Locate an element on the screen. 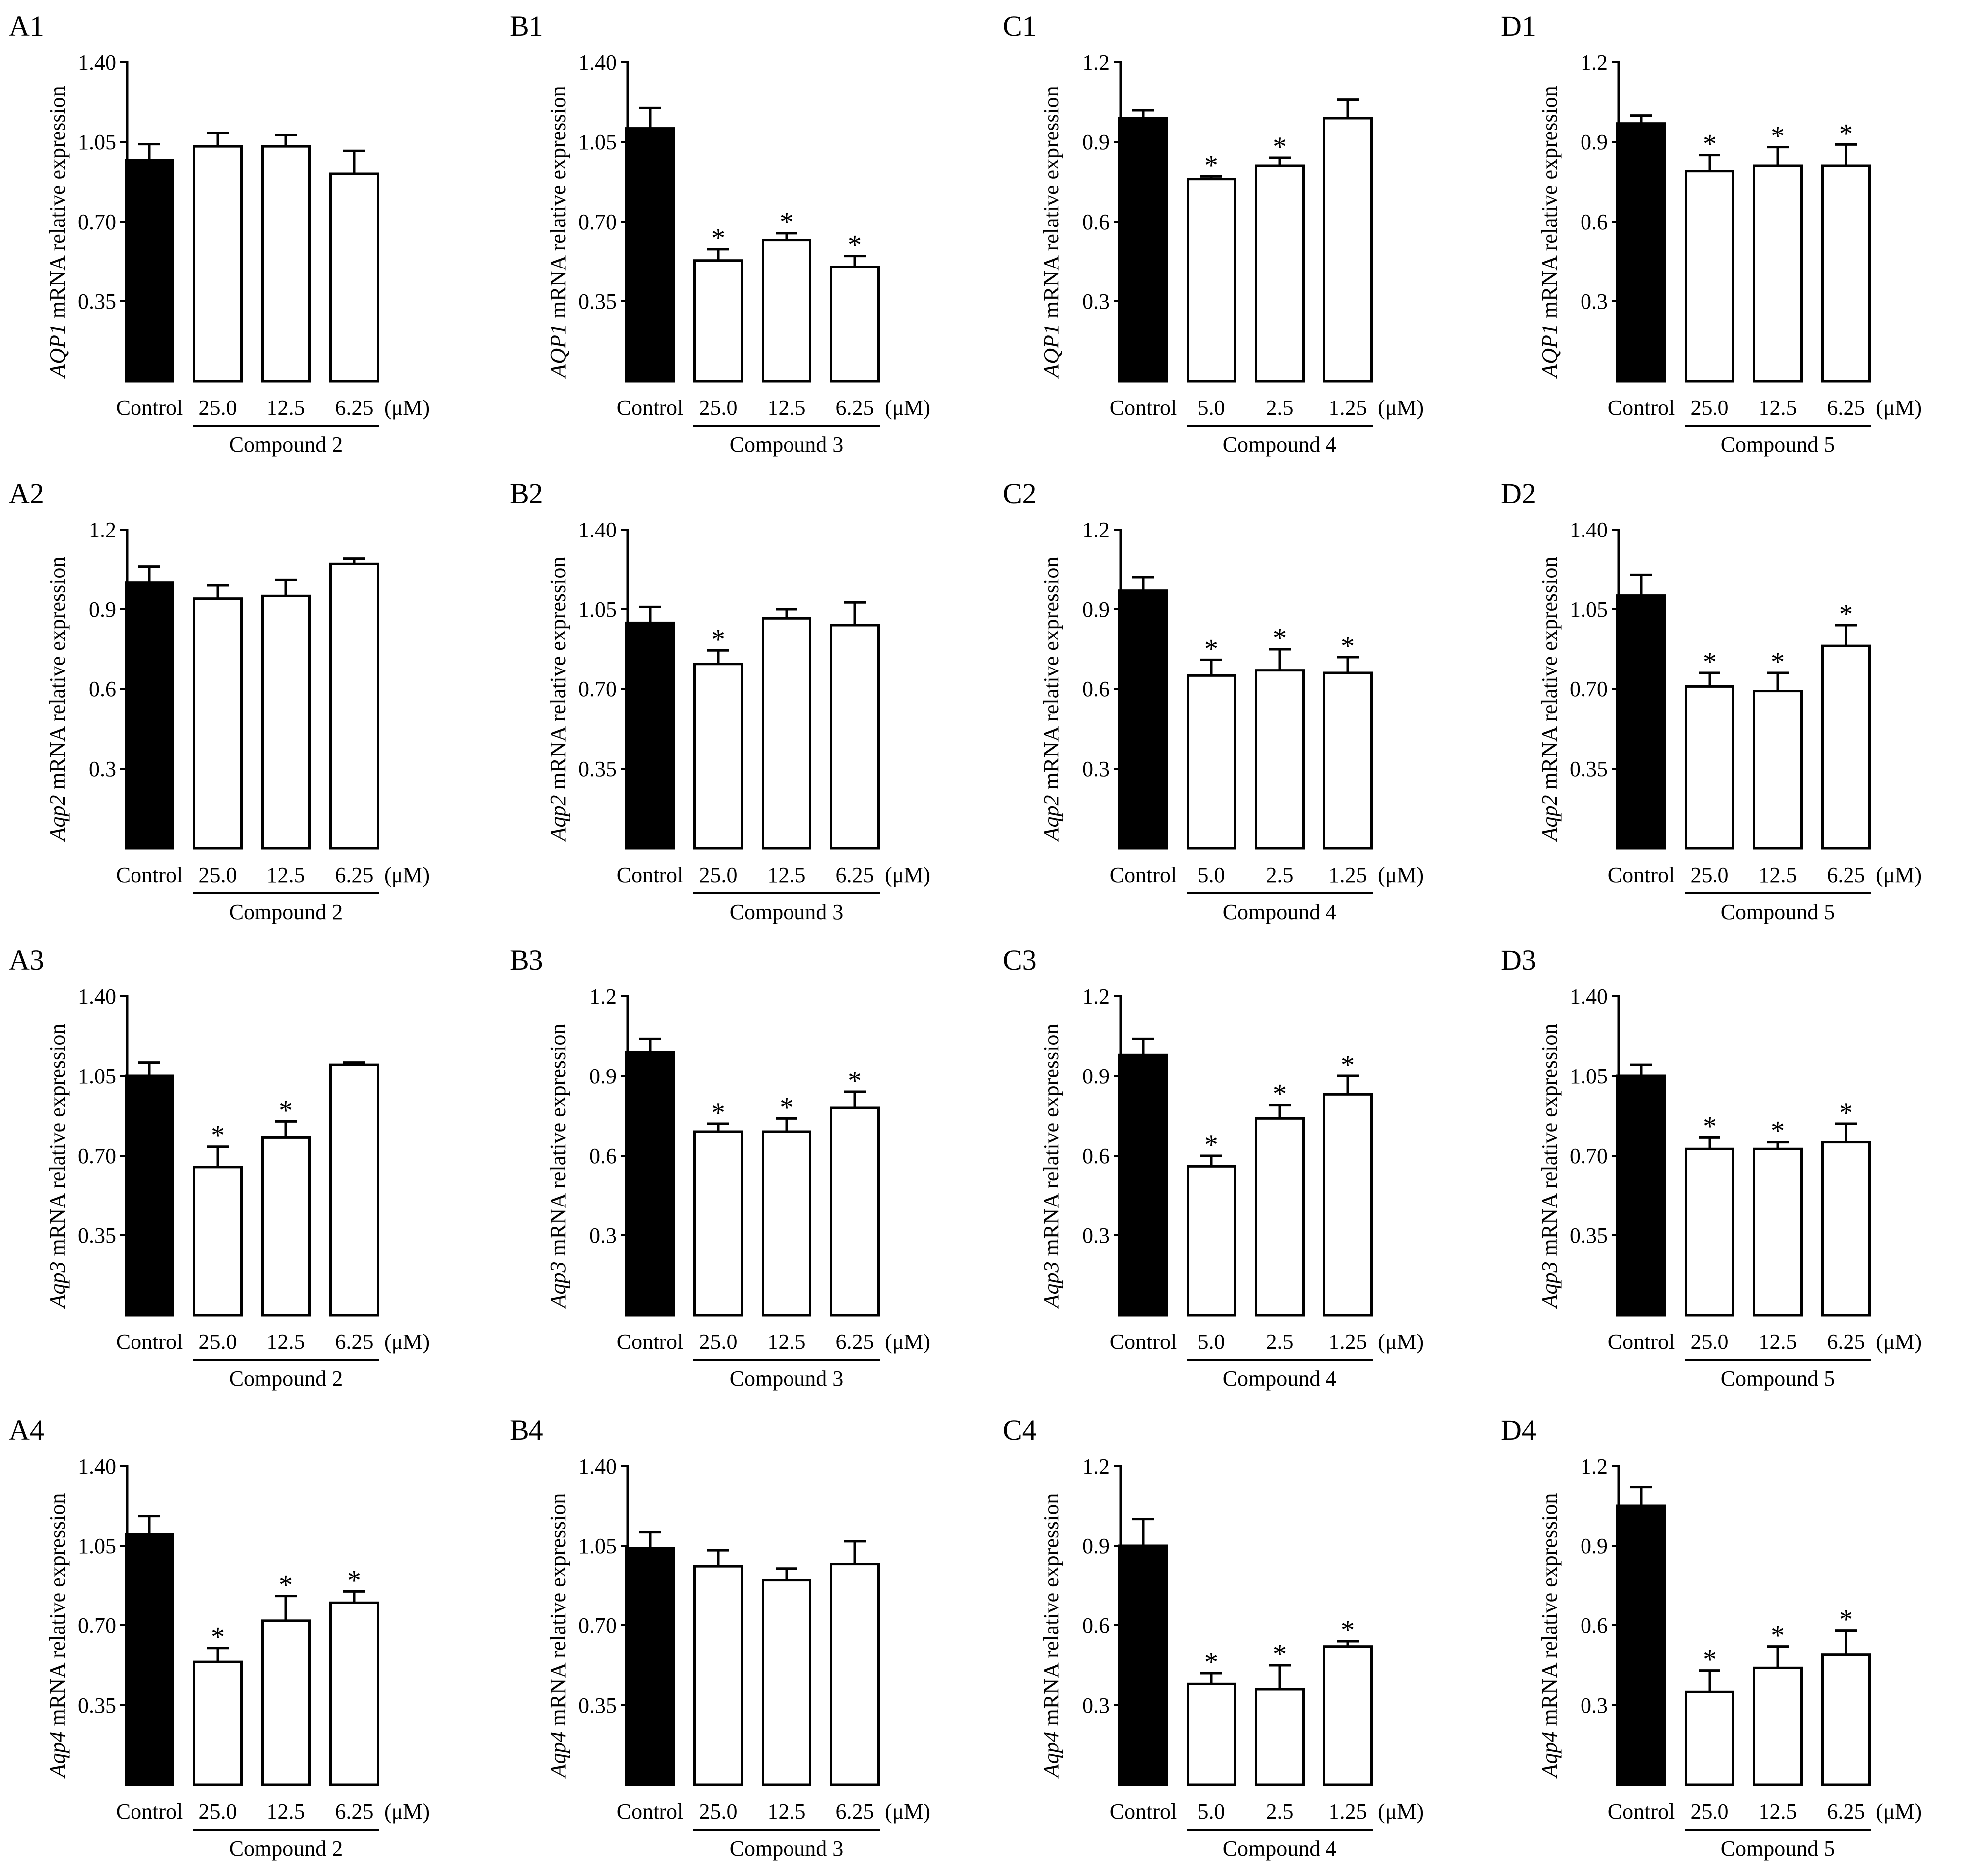  panel-label: C3 is located at coordinates (1020, 960).